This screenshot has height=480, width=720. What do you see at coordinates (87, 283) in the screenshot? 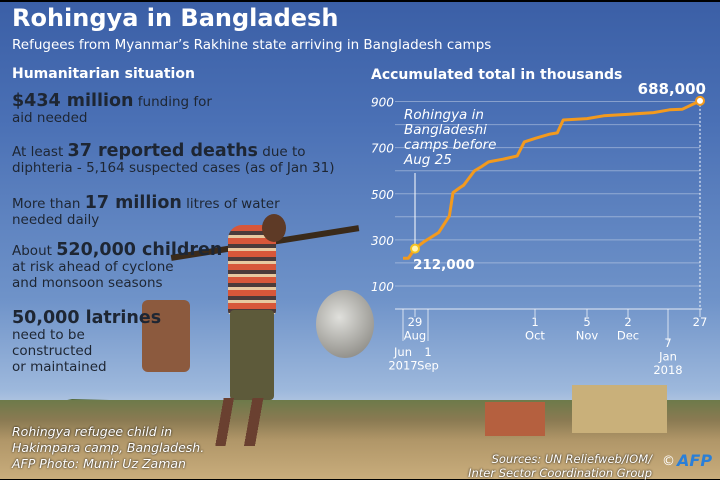
I see `item-detail: and monsoon seasons` at bounding box center [87, 283].